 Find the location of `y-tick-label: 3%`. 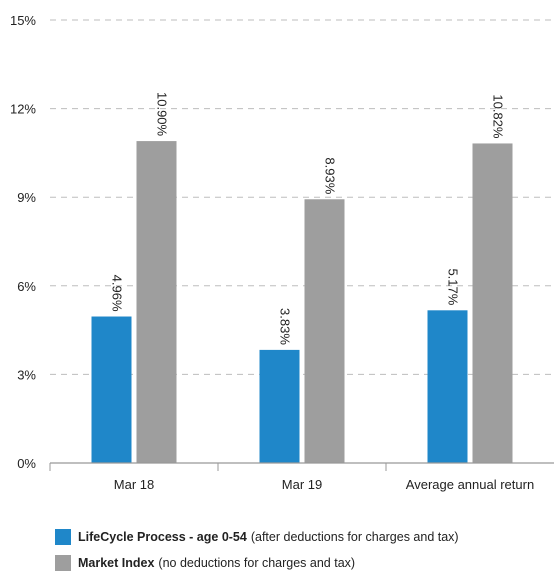

y-tick-label: 3% is located at coordinates (26, 374).